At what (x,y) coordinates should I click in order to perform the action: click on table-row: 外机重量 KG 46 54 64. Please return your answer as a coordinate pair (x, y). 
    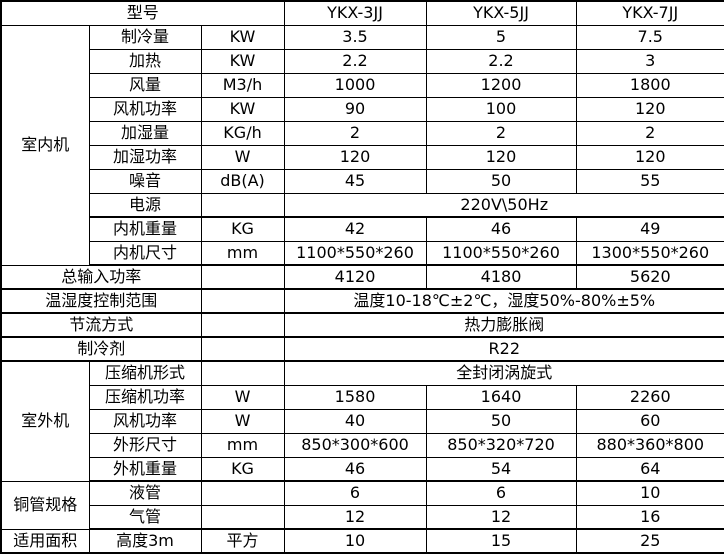
    Looking at the image, I should click on (362, 469).